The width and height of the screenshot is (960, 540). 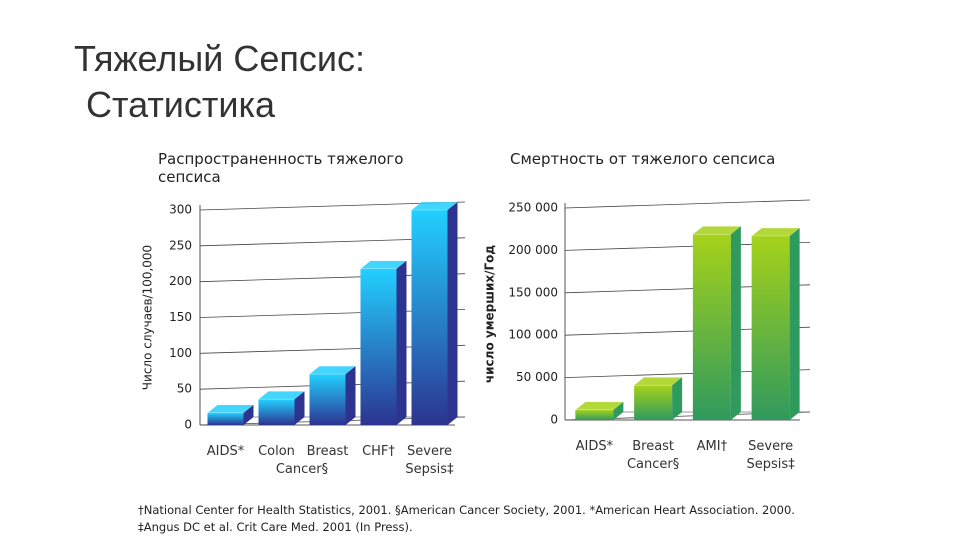 I want to click on chart-title: Распространенность тяжелого сепсиса, so click(x=281, y=168).